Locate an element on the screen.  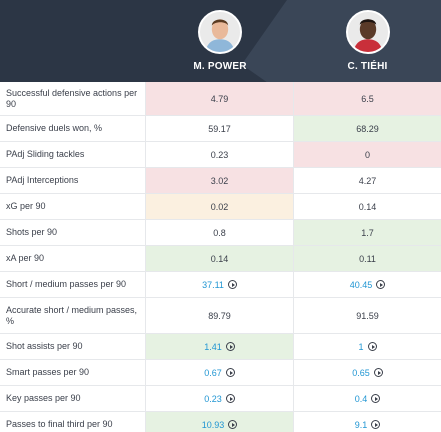
stat-label: Passes to final third per 90 is located at coordinates (73, 422).